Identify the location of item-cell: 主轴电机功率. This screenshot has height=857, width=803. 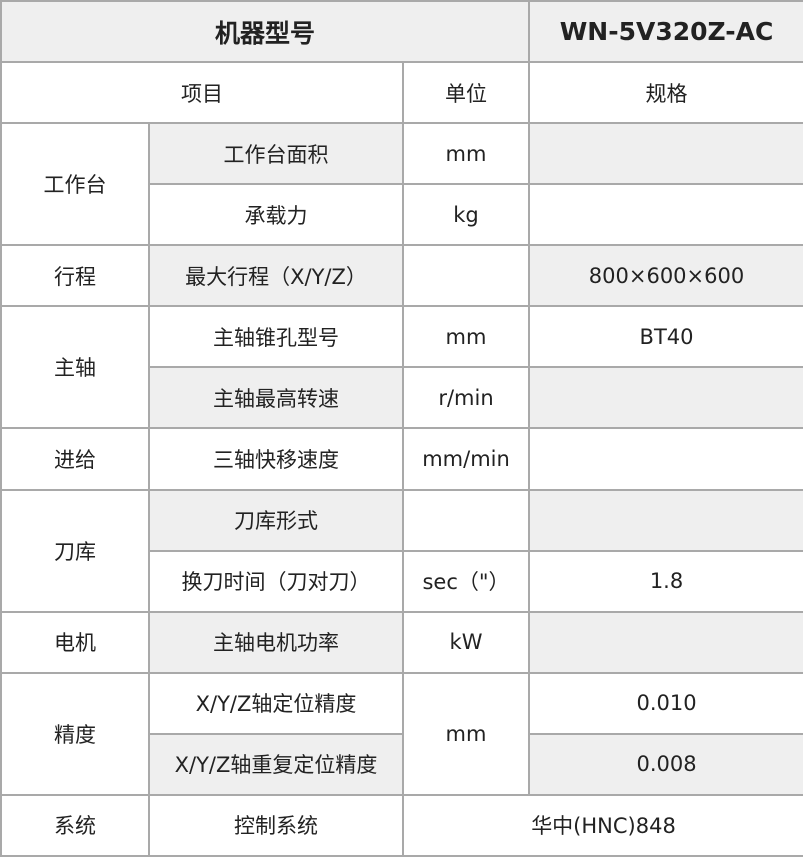
(276, 642).